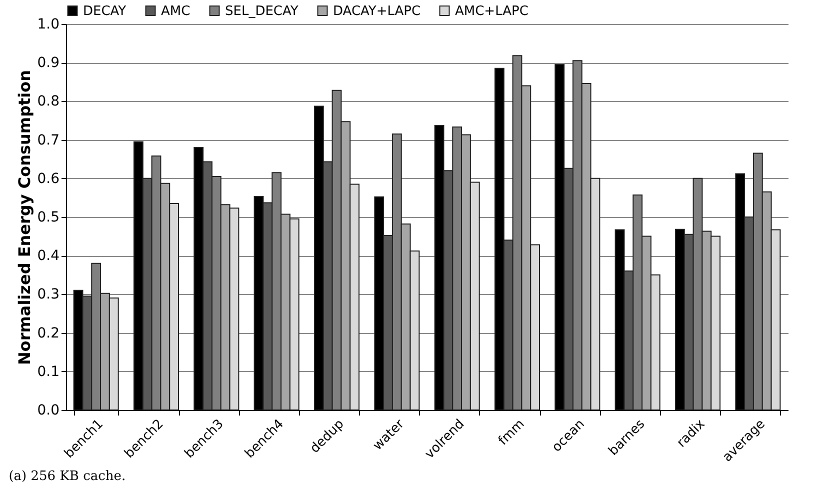 This screenshot has width=815, height=496. Describe the element at coordinates (48, 294) in the screenshot. I see `y-tick-label: 0.3` at that location.